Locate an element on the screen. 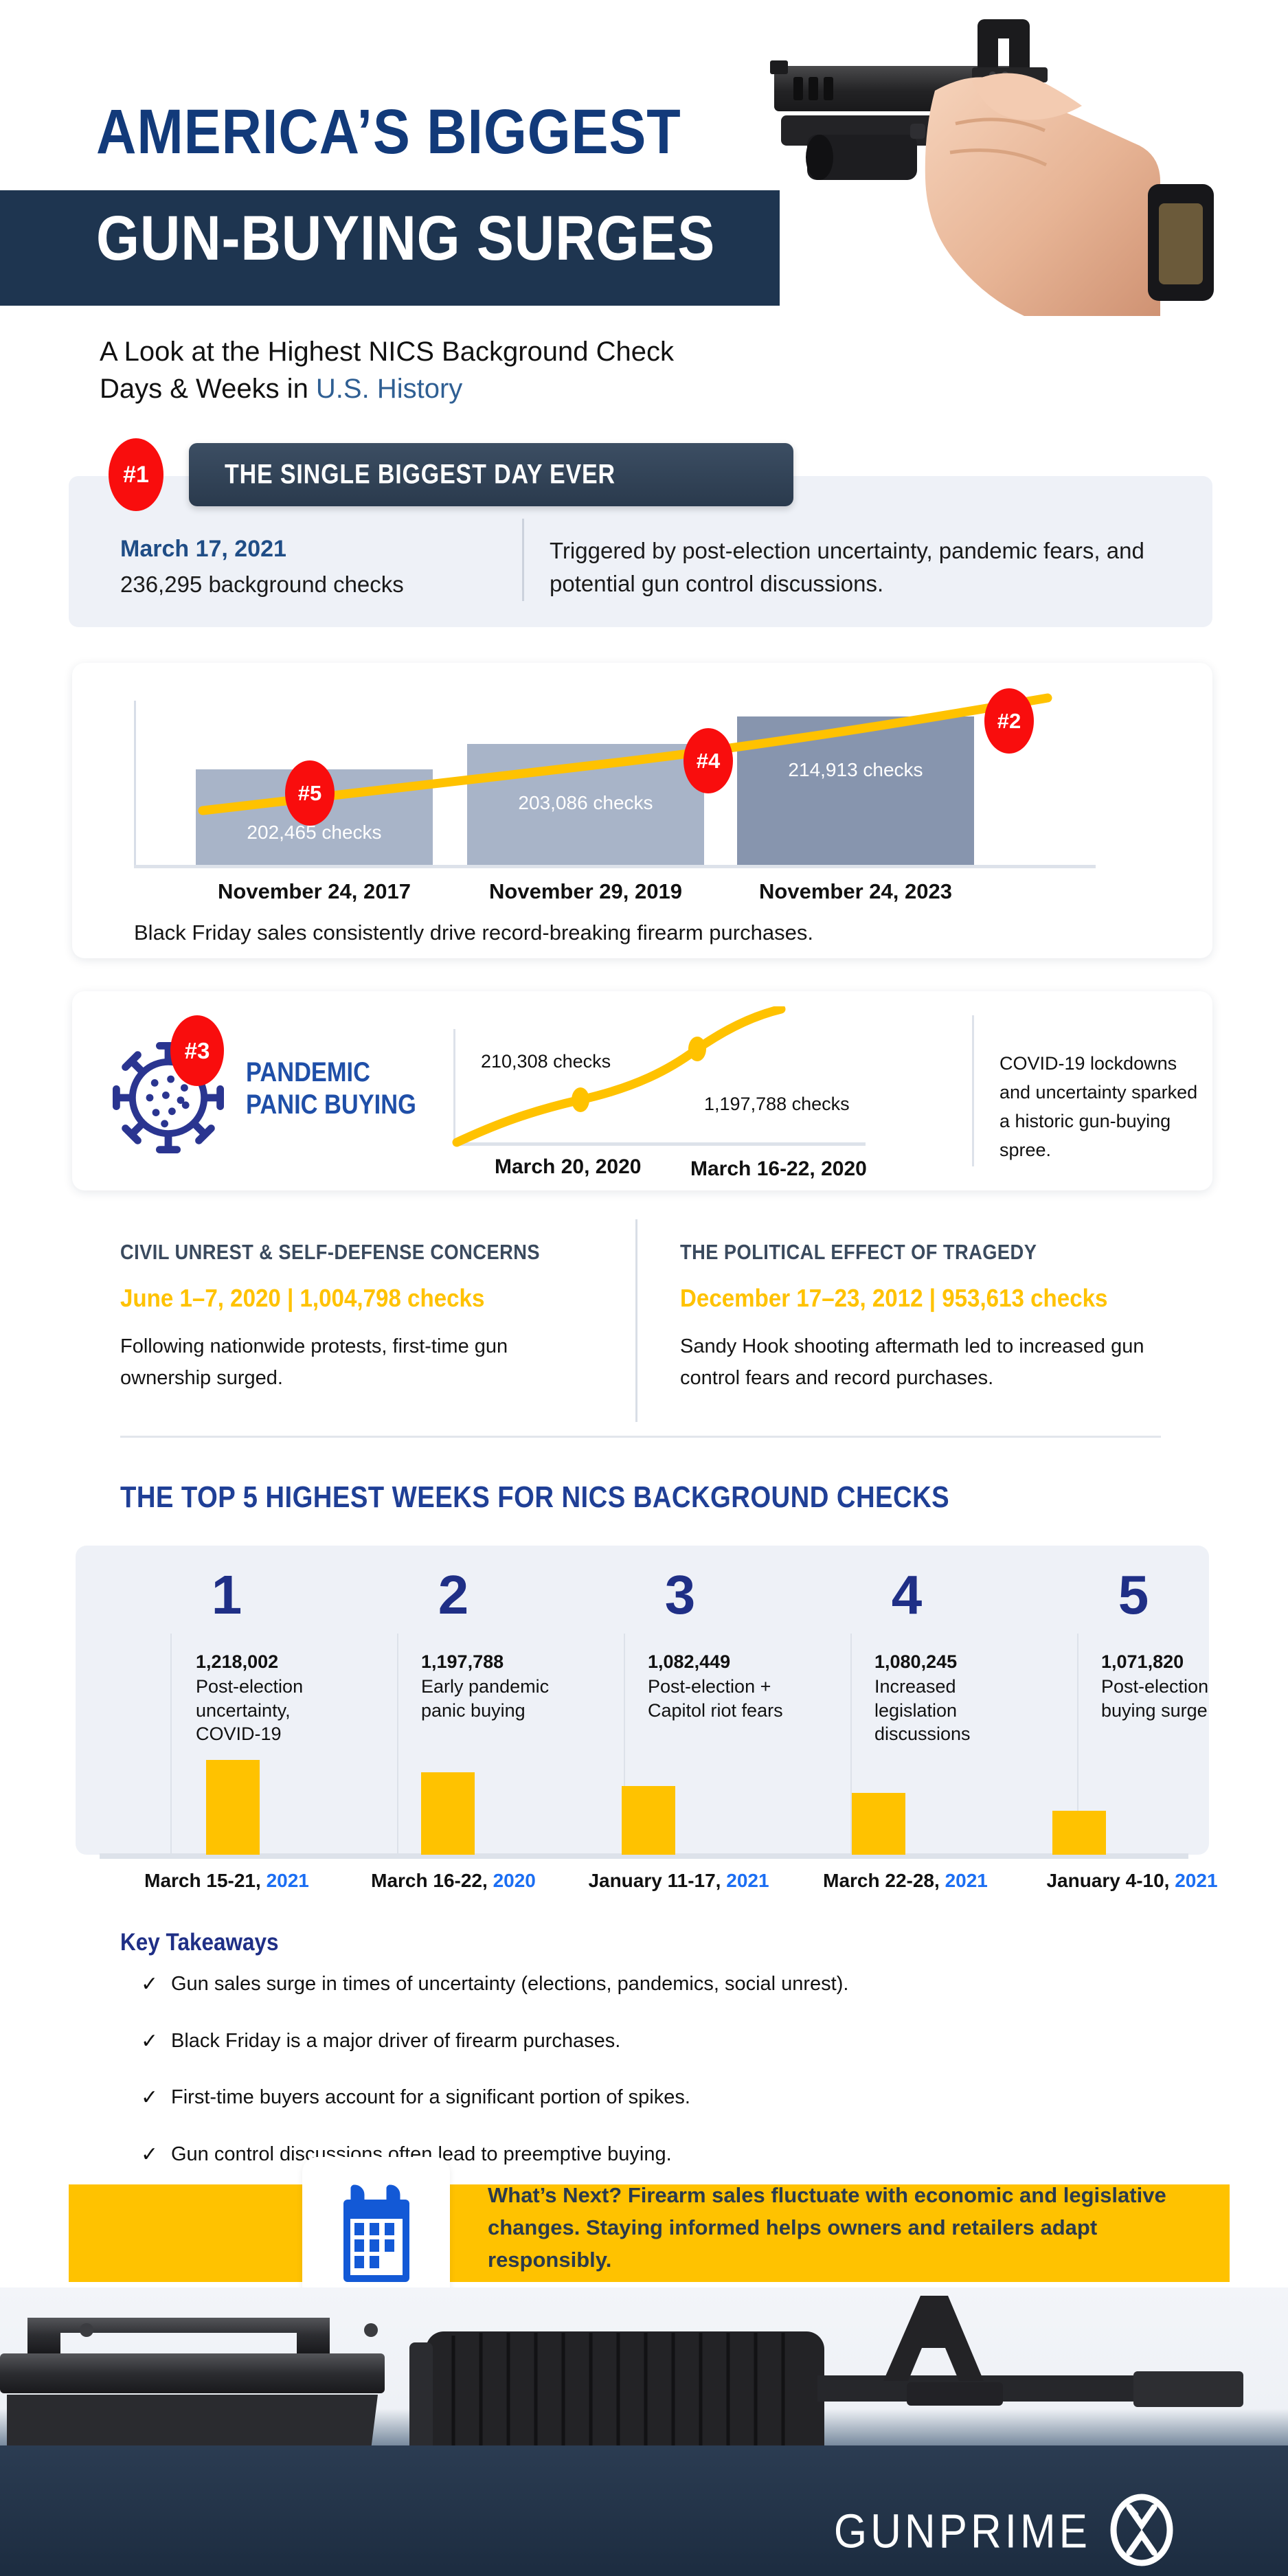  hero-section: AMERICA’S BIGGEST GUN-BUYING SURGES is located at coordinates (644, 158).